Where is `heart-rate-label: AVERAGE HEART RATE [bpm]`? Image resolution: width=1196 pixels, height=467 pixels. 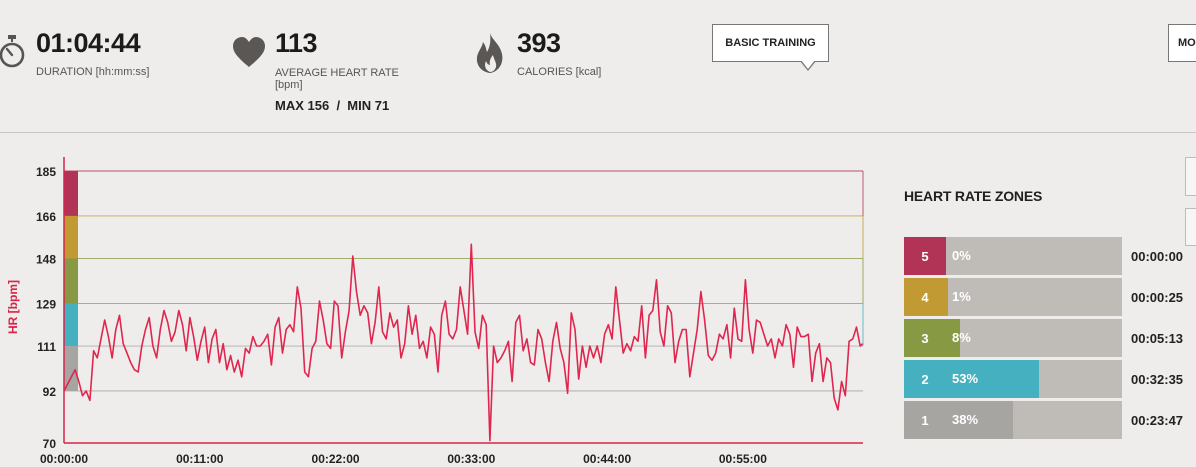 heart-rate-label: AVERAGE HEART RATE [bpm] is located at coordinates (337, 79).